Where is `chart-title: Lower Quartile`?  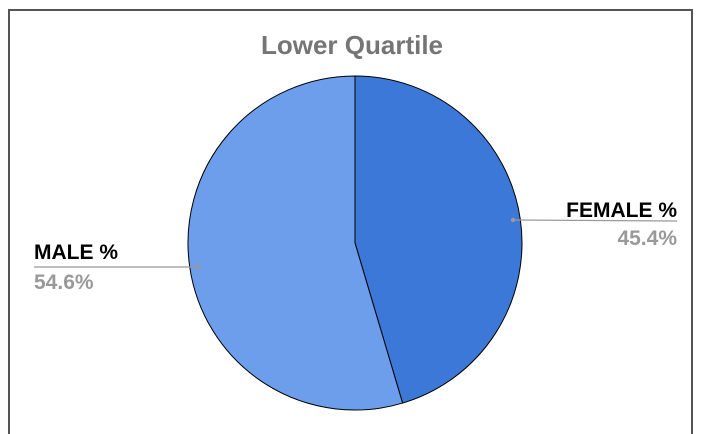 chart-title: Lower Quartile is located at coordinates (352, 45).